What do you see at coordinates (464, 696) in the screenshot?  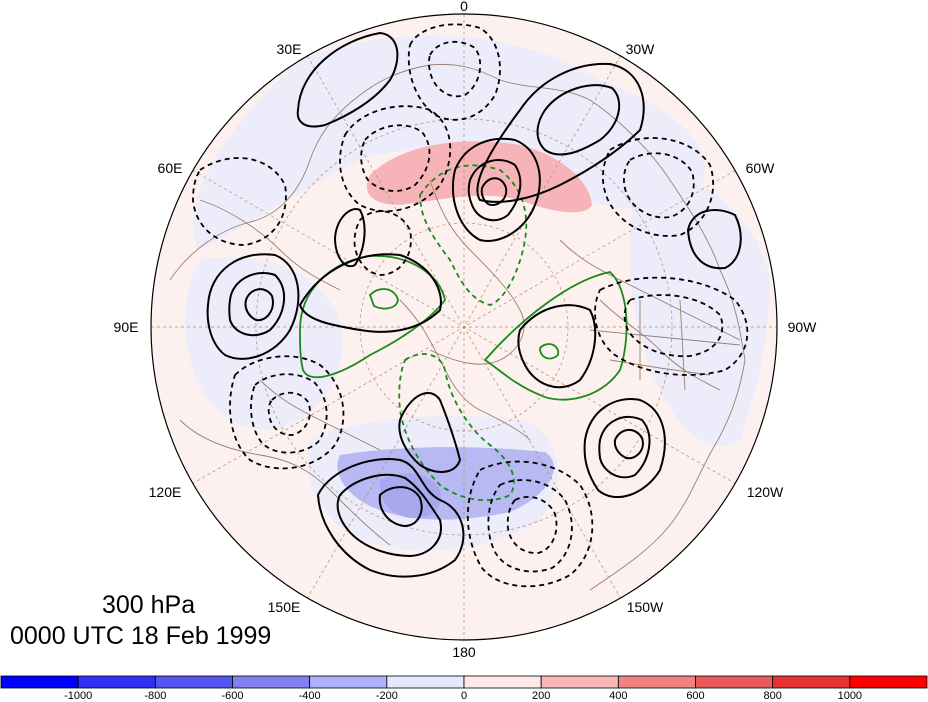 I see `colorbar-tick-label: 0` at bounding box center [464, 696].